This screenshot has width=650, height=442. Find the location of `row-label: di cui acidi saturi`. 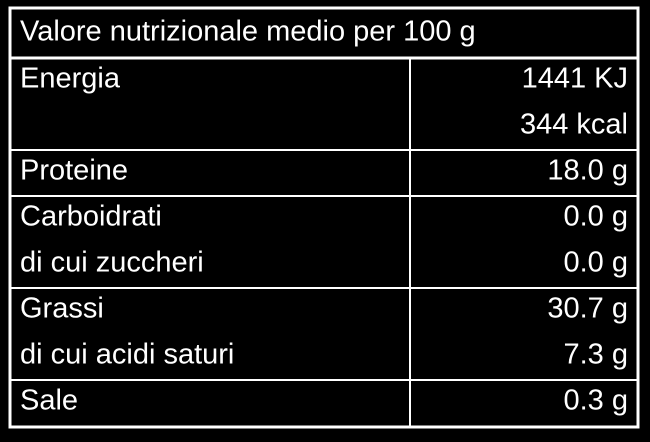

row-label: di cui acidi saturi is located at coordinates (127, 355).